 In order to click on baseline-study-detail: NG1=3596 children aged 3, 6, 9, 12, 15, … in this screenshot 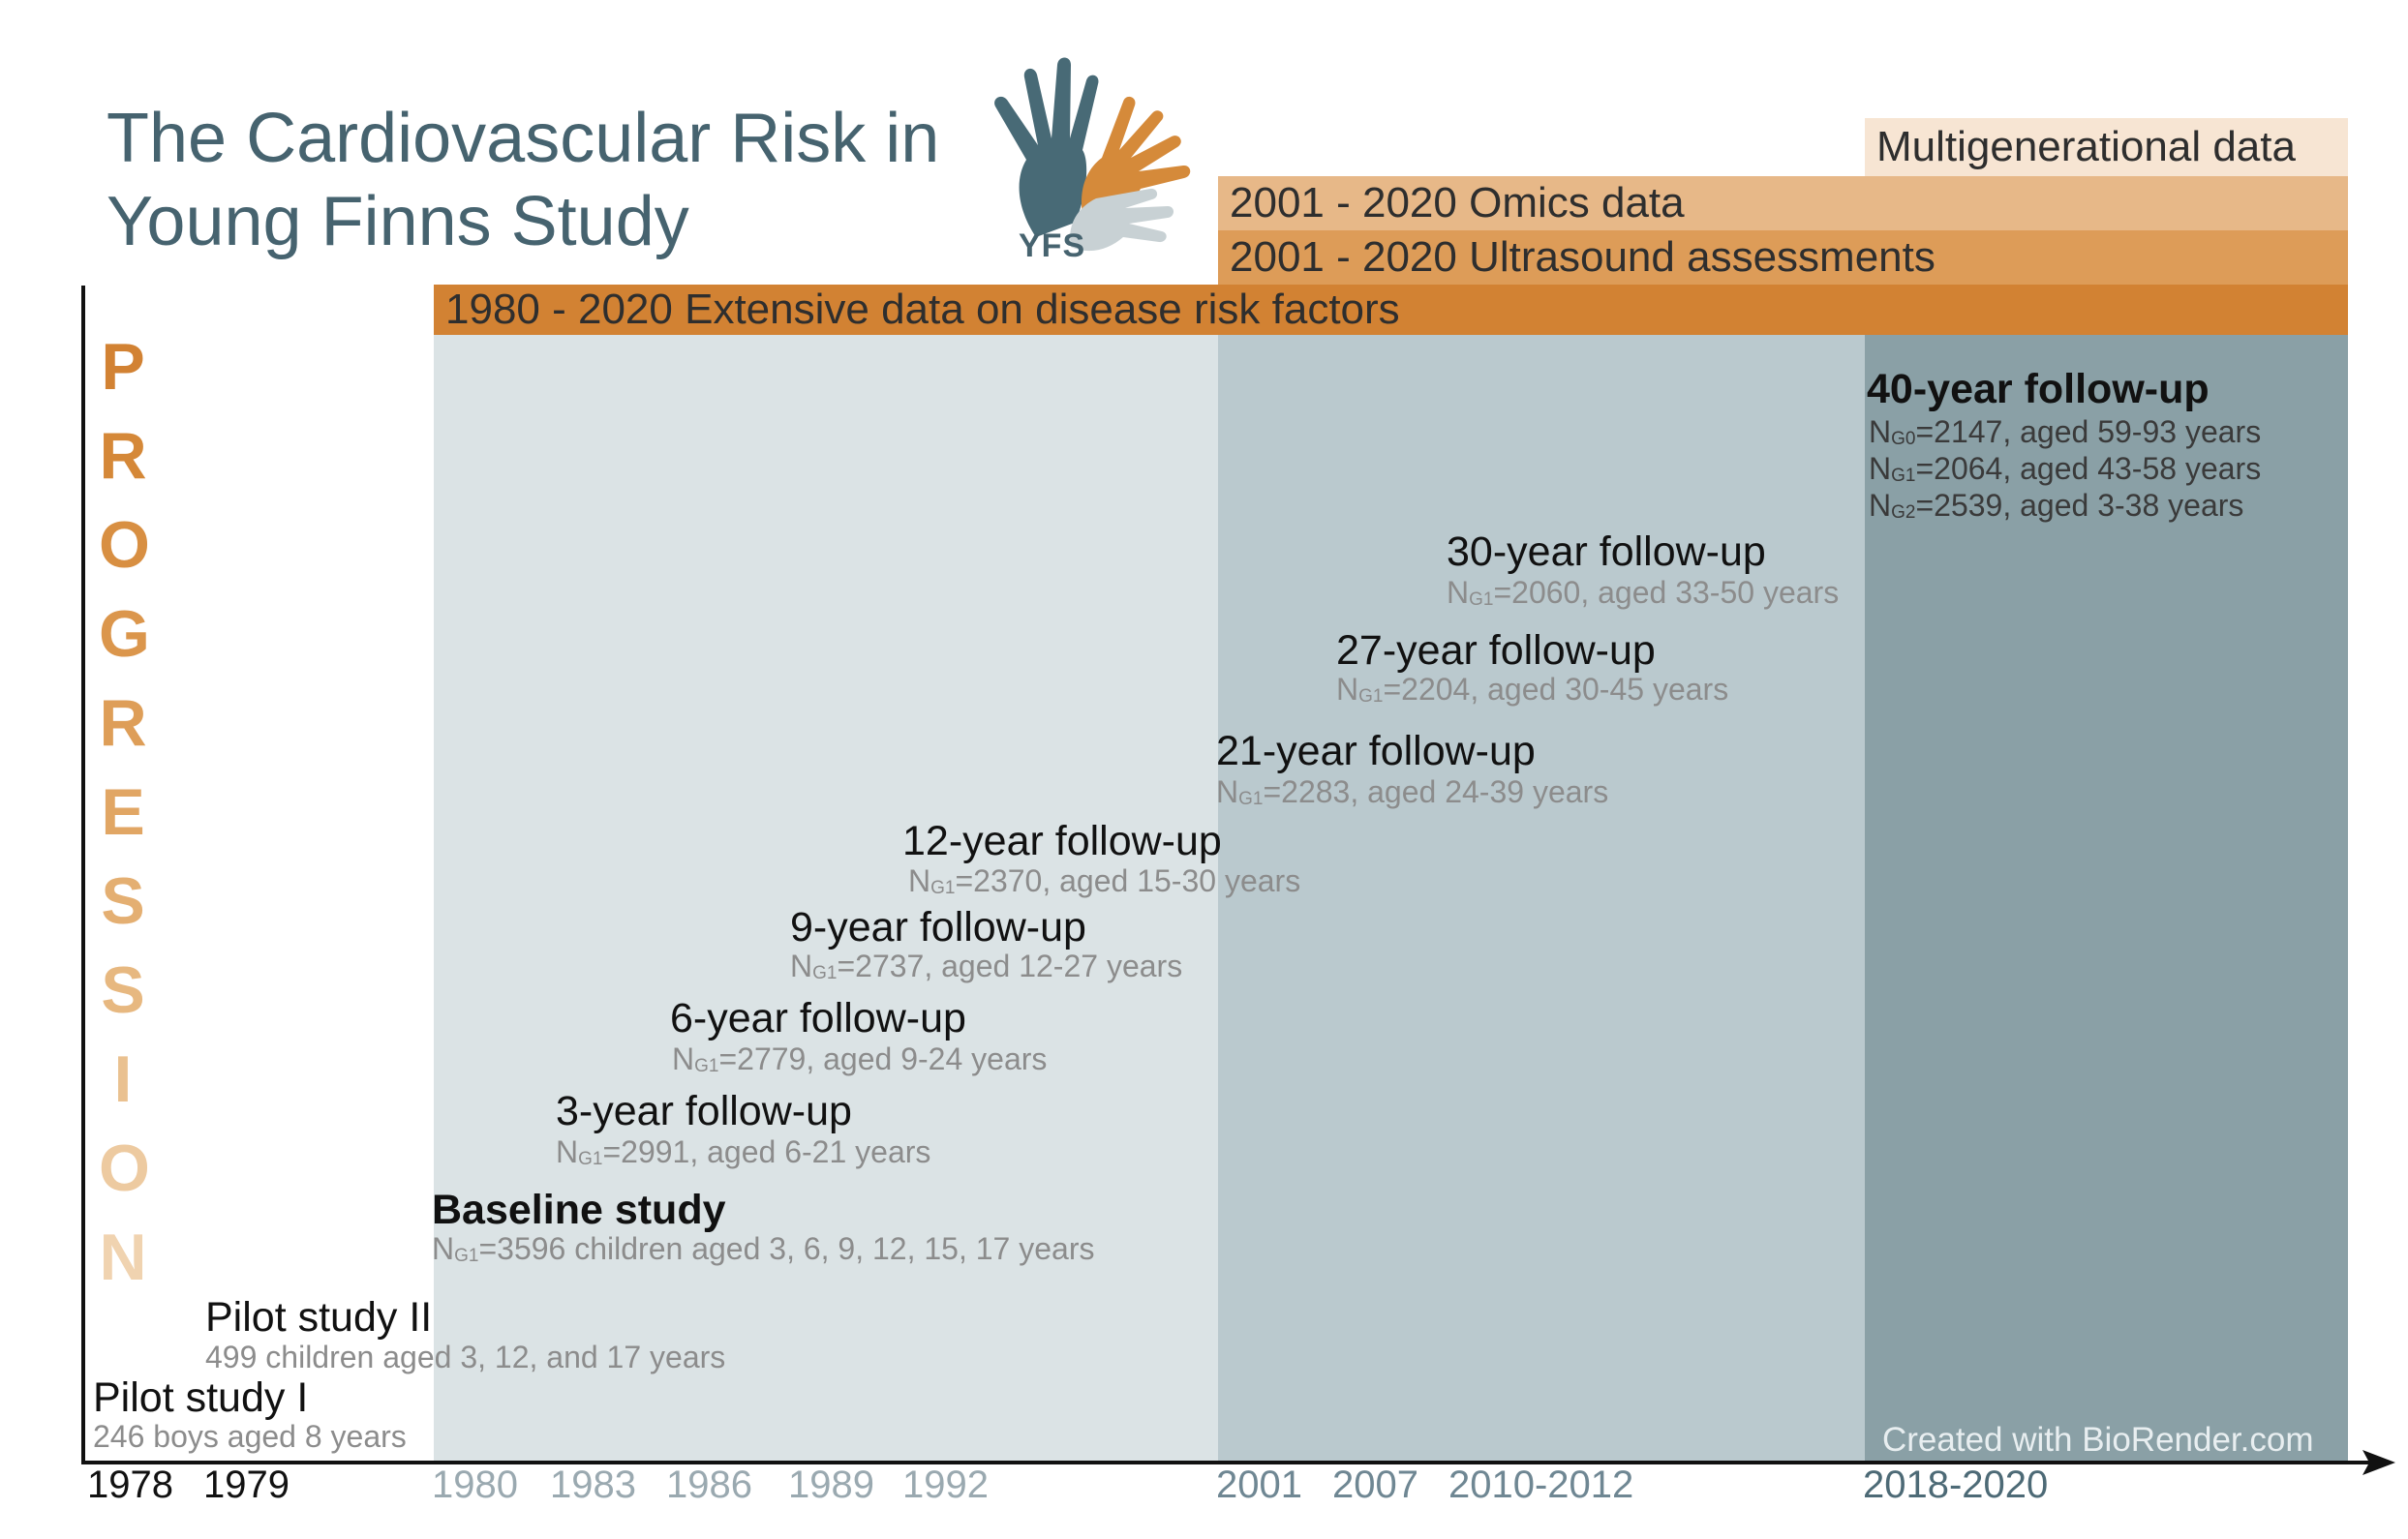, I will do `click(763, 1248)`.